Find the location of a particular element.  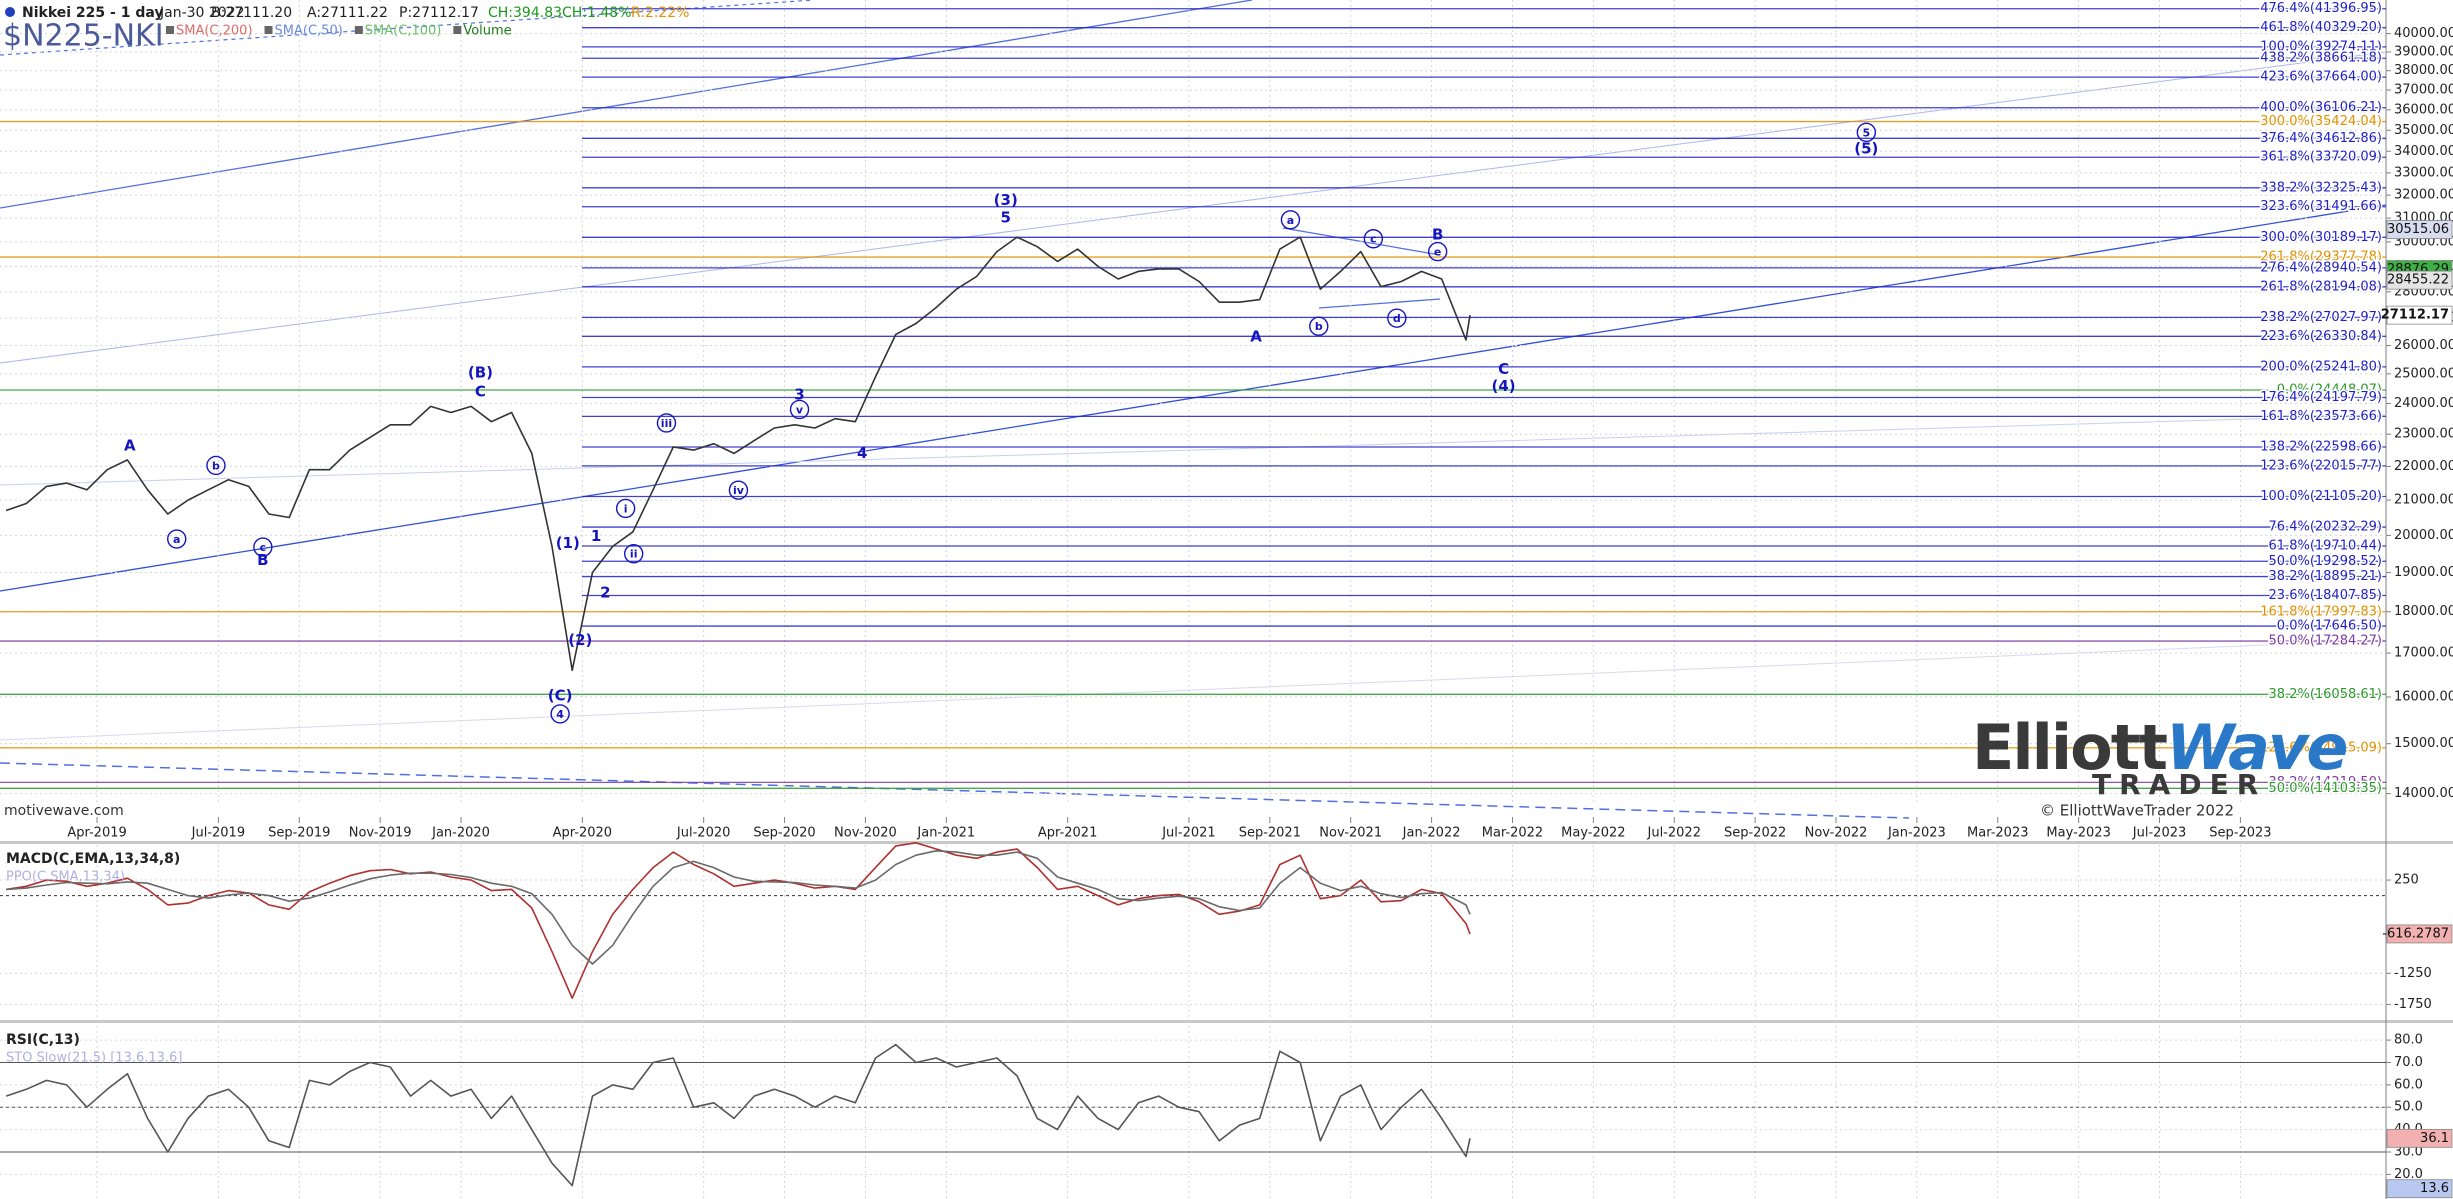

y-tick-label: 22000.00 is located at coordinates (2423, 466).